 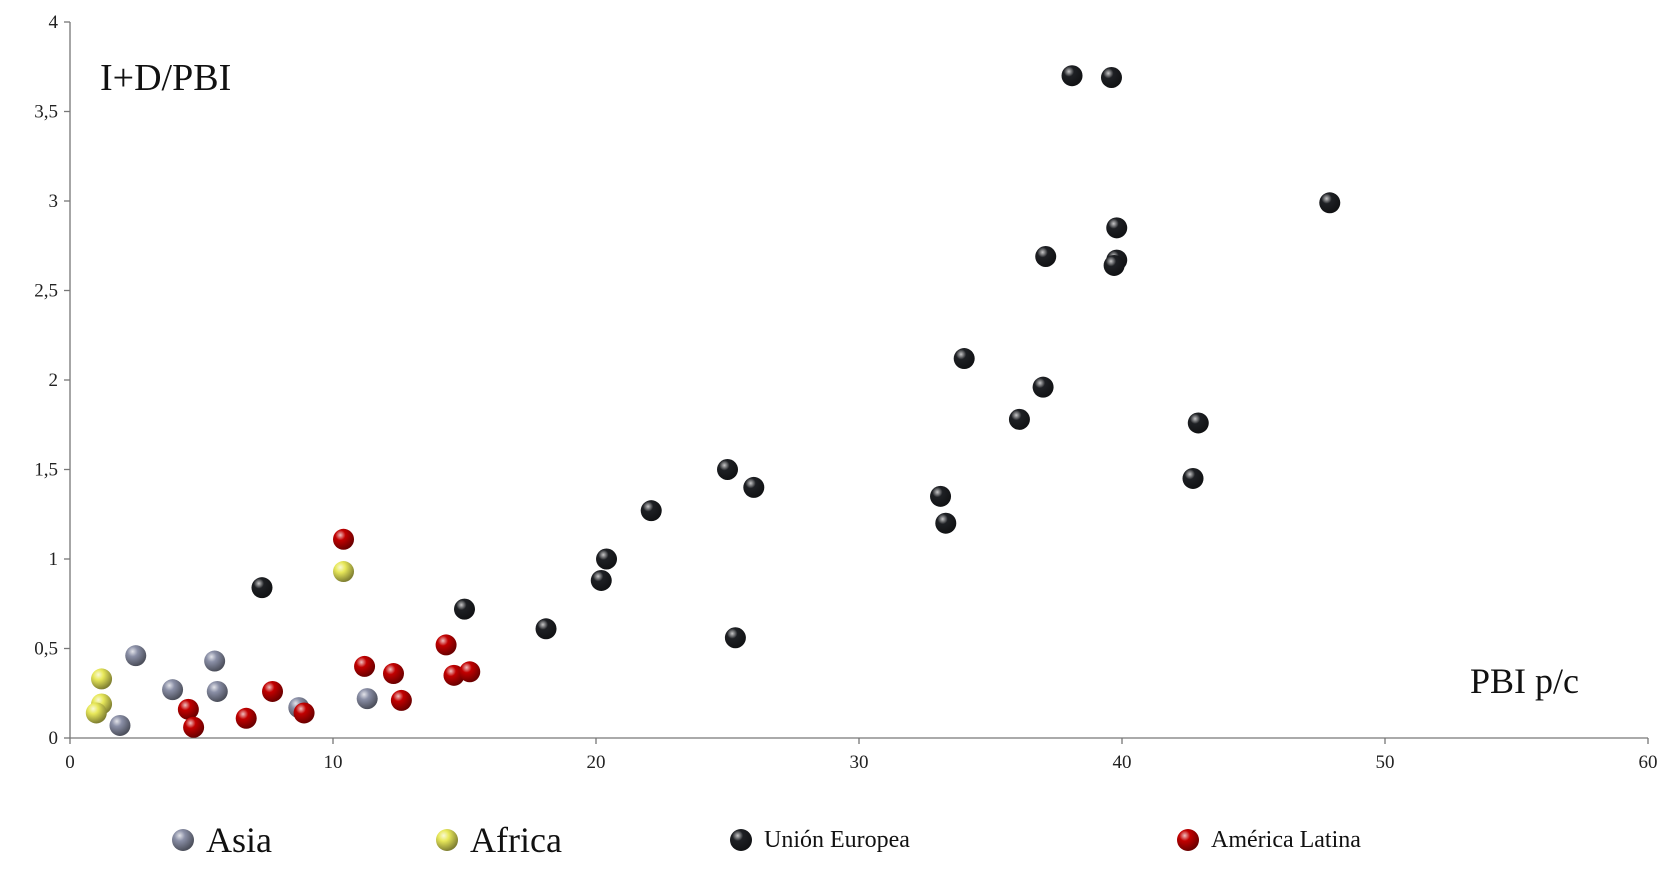 I want to click on legend-item-america-latina: América Latina, so click(x=1268, y=840).